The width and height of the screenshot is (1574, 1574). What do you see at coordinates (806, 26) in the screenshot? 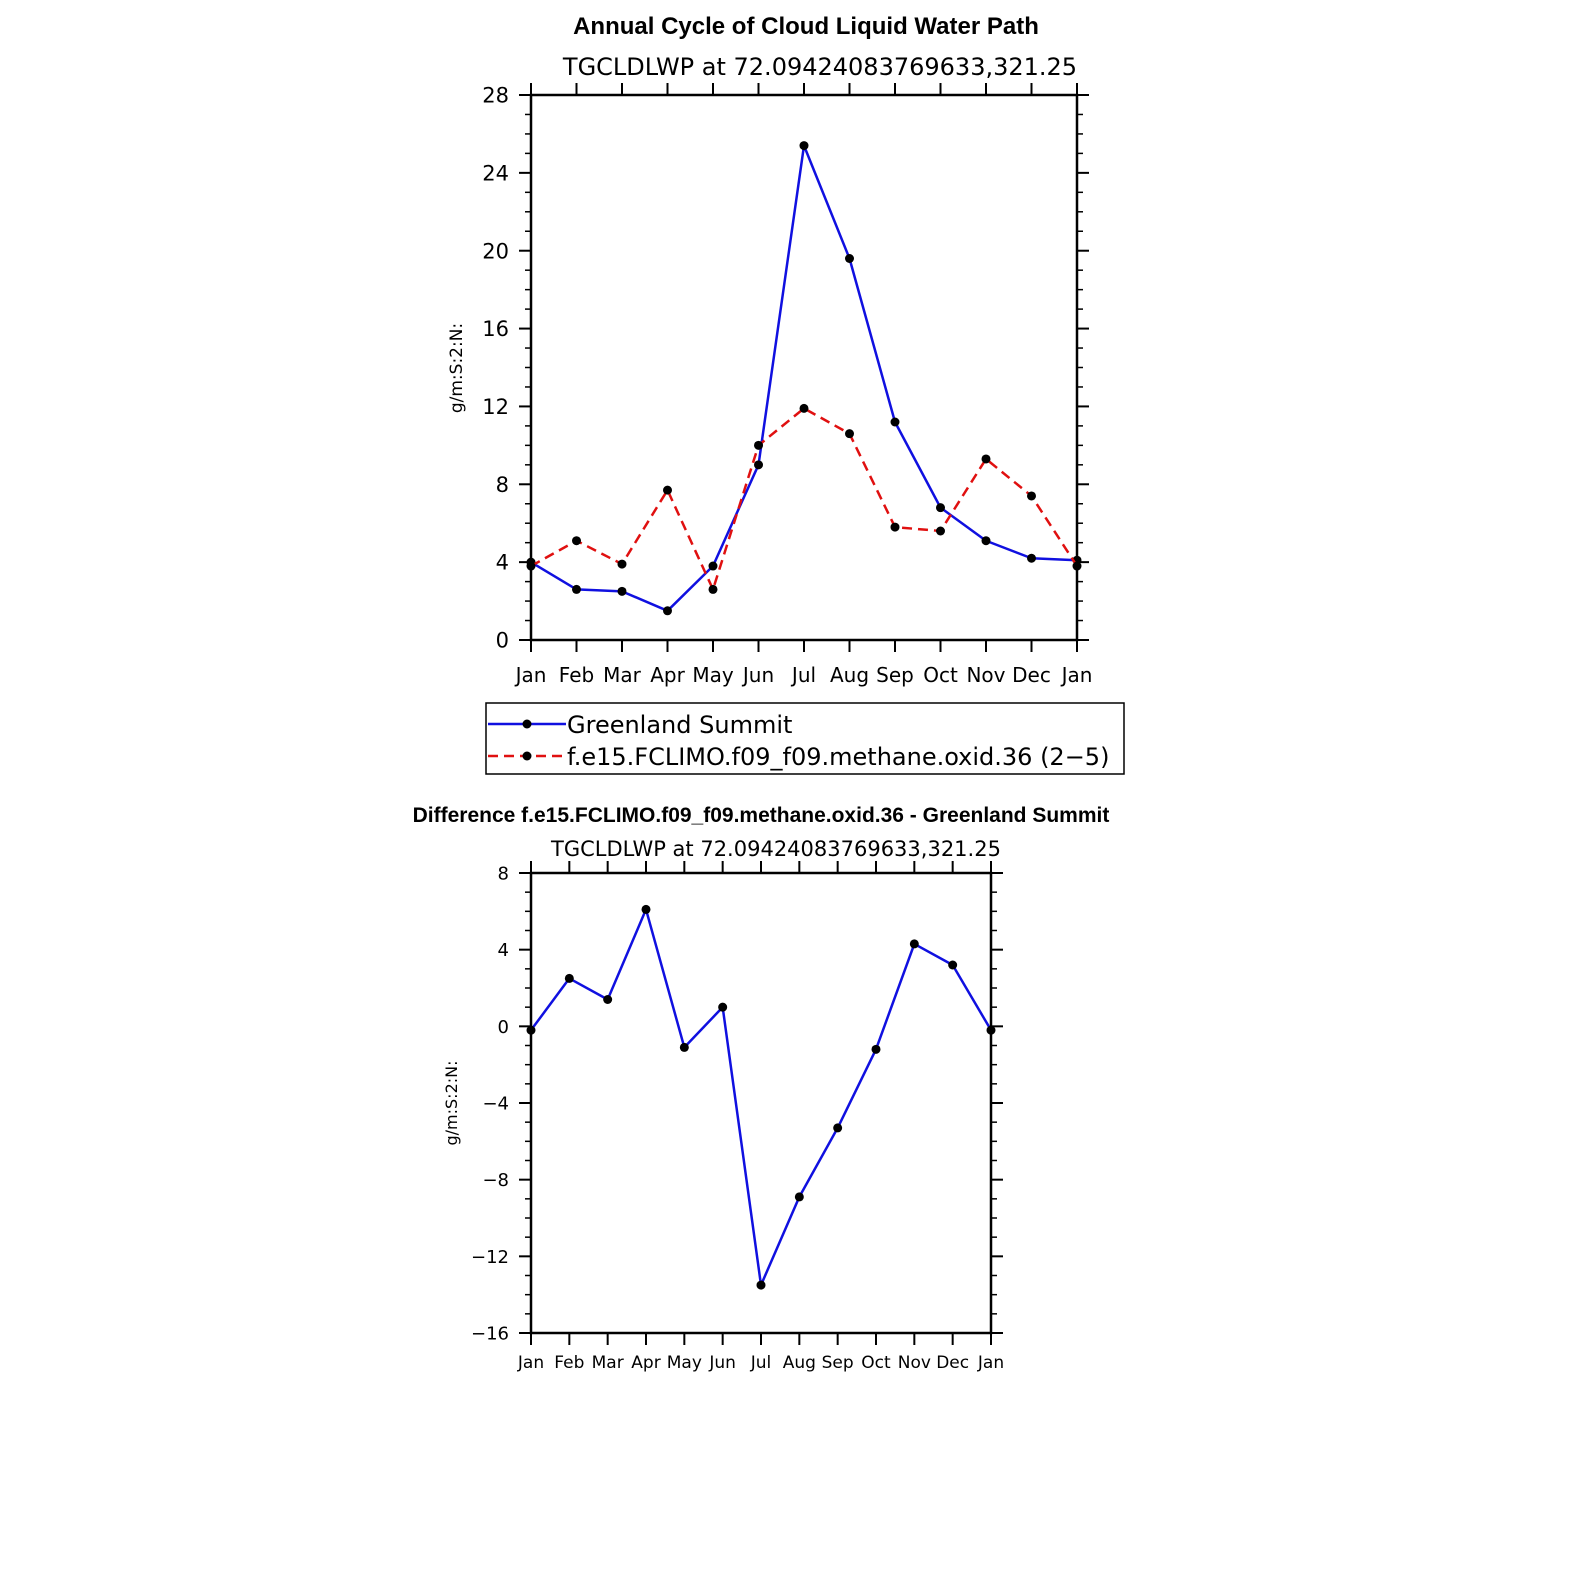
I see `top-chart-title: Annual Cycle of Cloud Liquid Water Path` at bounding box center [806, 26].